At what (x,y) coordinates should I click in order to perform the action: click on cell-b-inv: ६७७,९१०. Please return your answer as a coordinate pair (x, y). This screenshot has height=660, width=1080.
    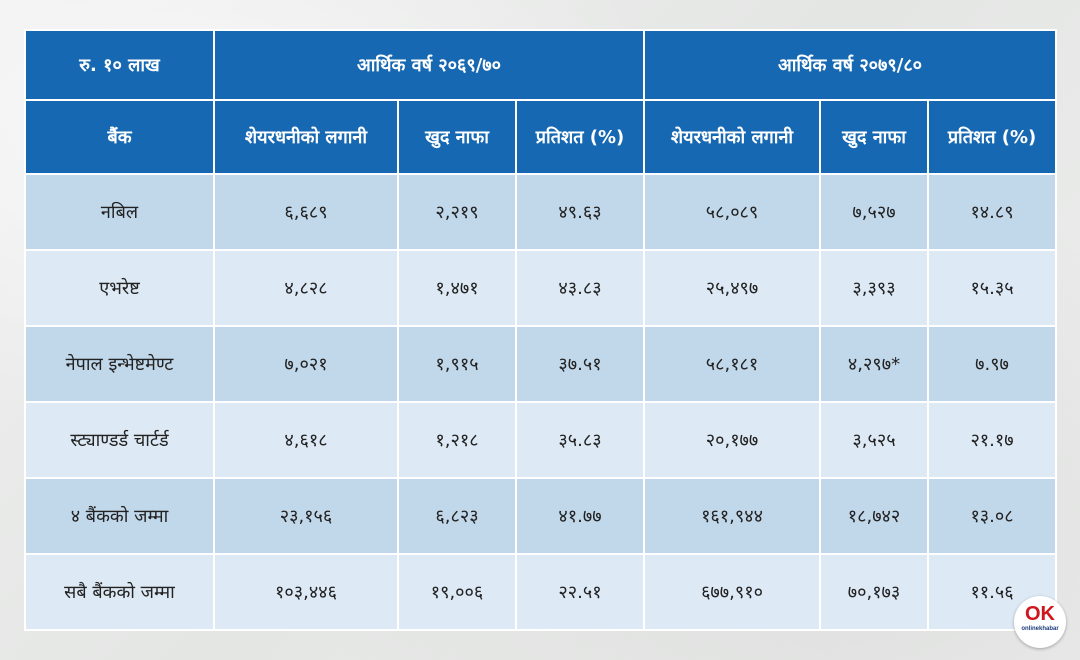
    Looking at the image, I should click on (732, 592).